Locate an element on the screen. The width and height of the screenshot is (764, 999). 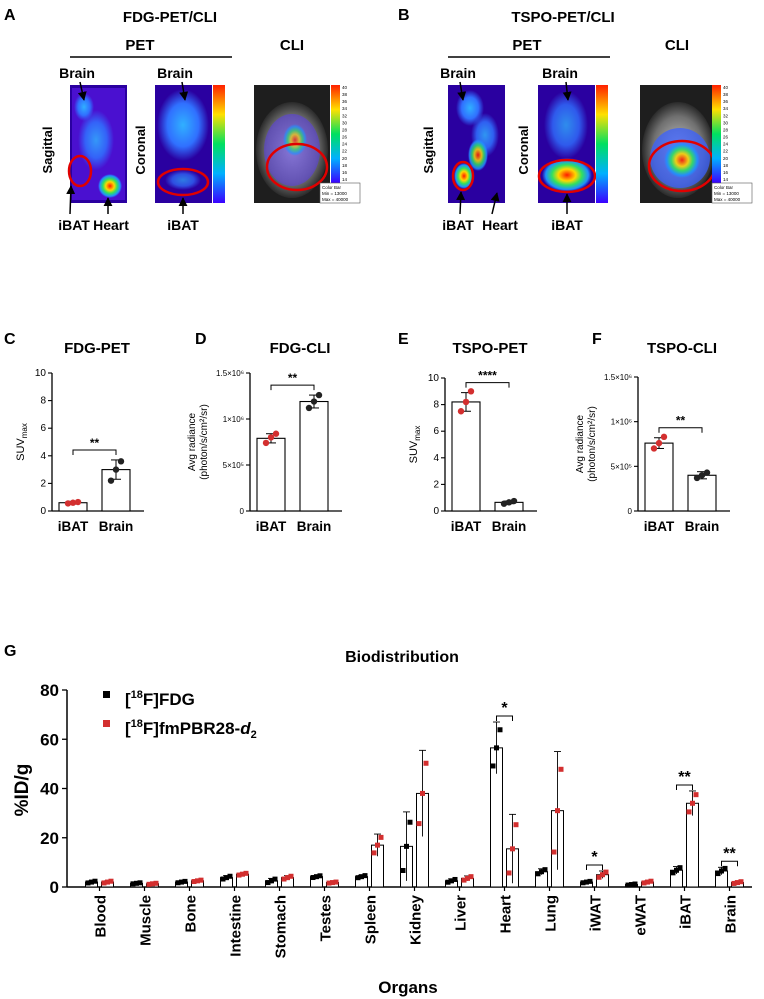
svg-text: Max = 40000 is located at coordinates (727, 199).